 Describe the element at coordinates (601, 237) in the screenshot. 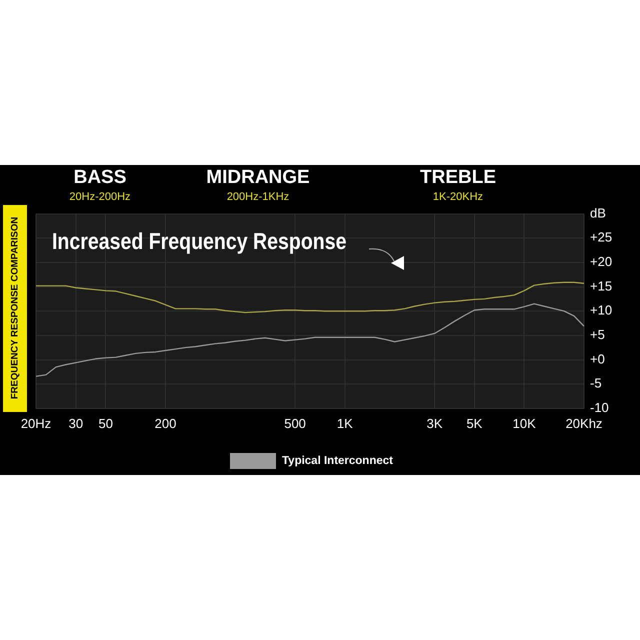

I see `y-tick-label: +25` at that location.